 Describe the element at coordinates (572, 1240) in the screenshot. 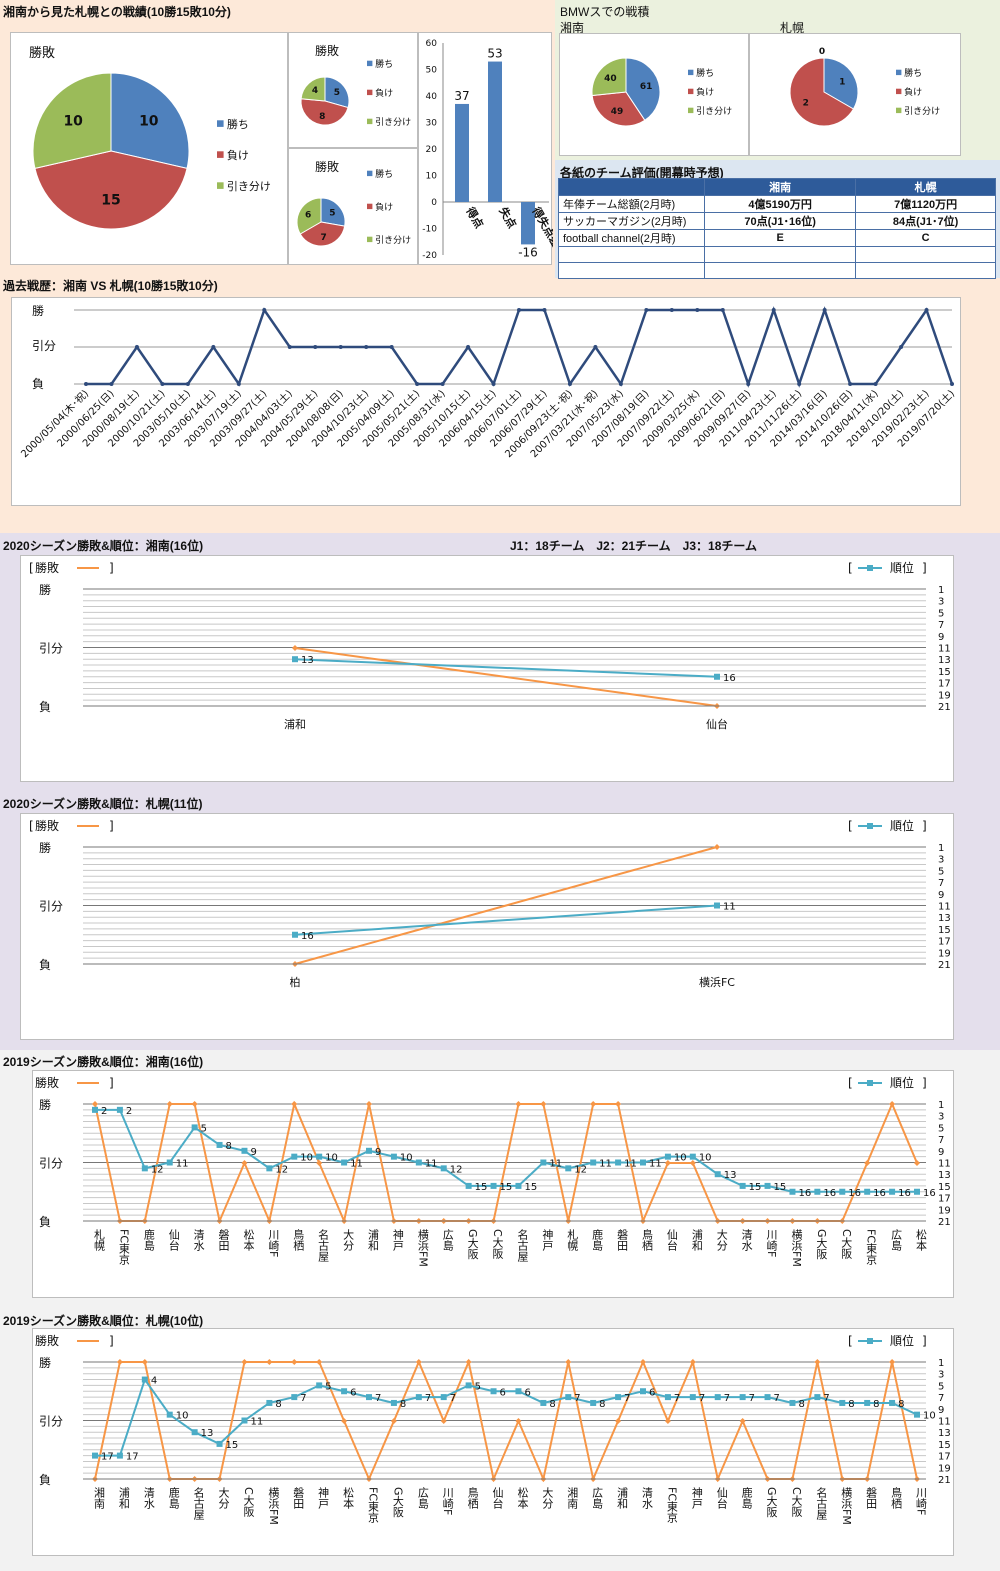

I see `x-tick-label: 札幌` at that location.